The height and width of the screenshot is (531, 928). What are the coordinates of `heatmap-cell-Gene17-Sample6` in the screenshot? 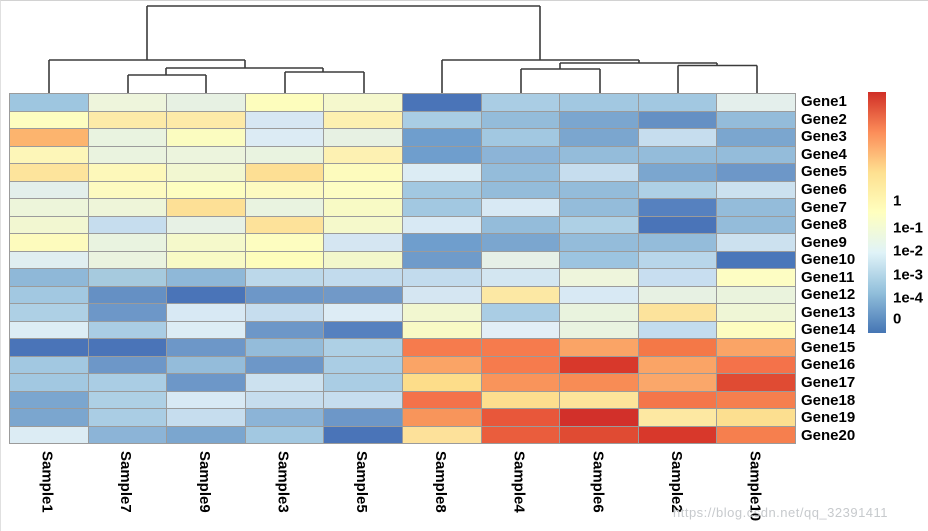 It's located at (599, 382).